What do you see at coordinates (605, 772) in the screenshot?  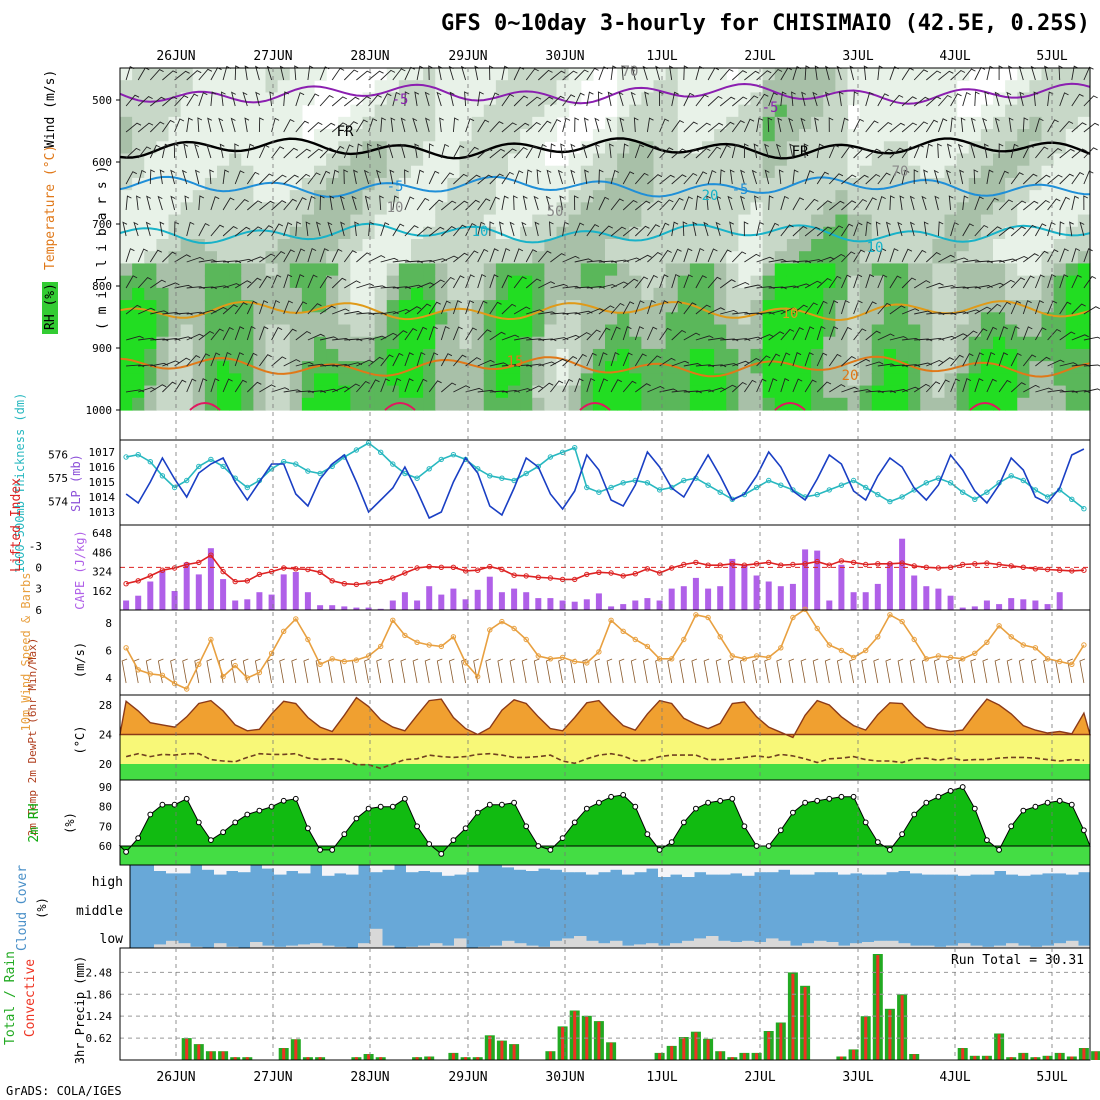 I see `temp-band-green` at bounding box center [605, 772].